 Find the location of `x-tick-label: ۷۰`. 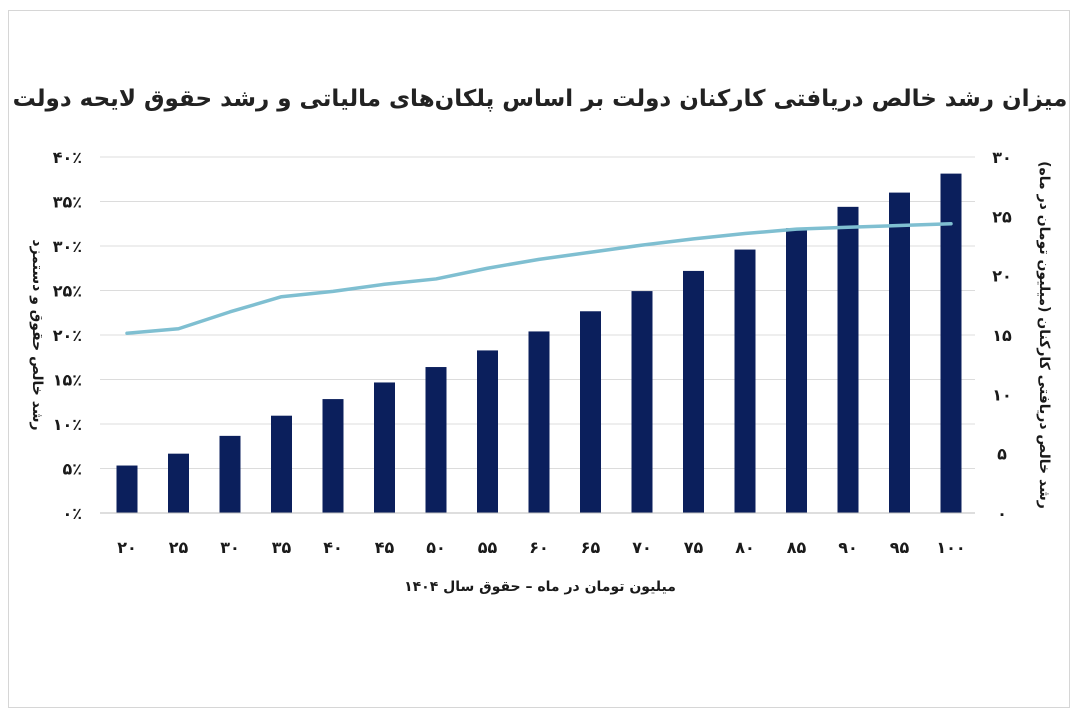

x-tick-label: ۷۰ is located at coordinates (642, 547).